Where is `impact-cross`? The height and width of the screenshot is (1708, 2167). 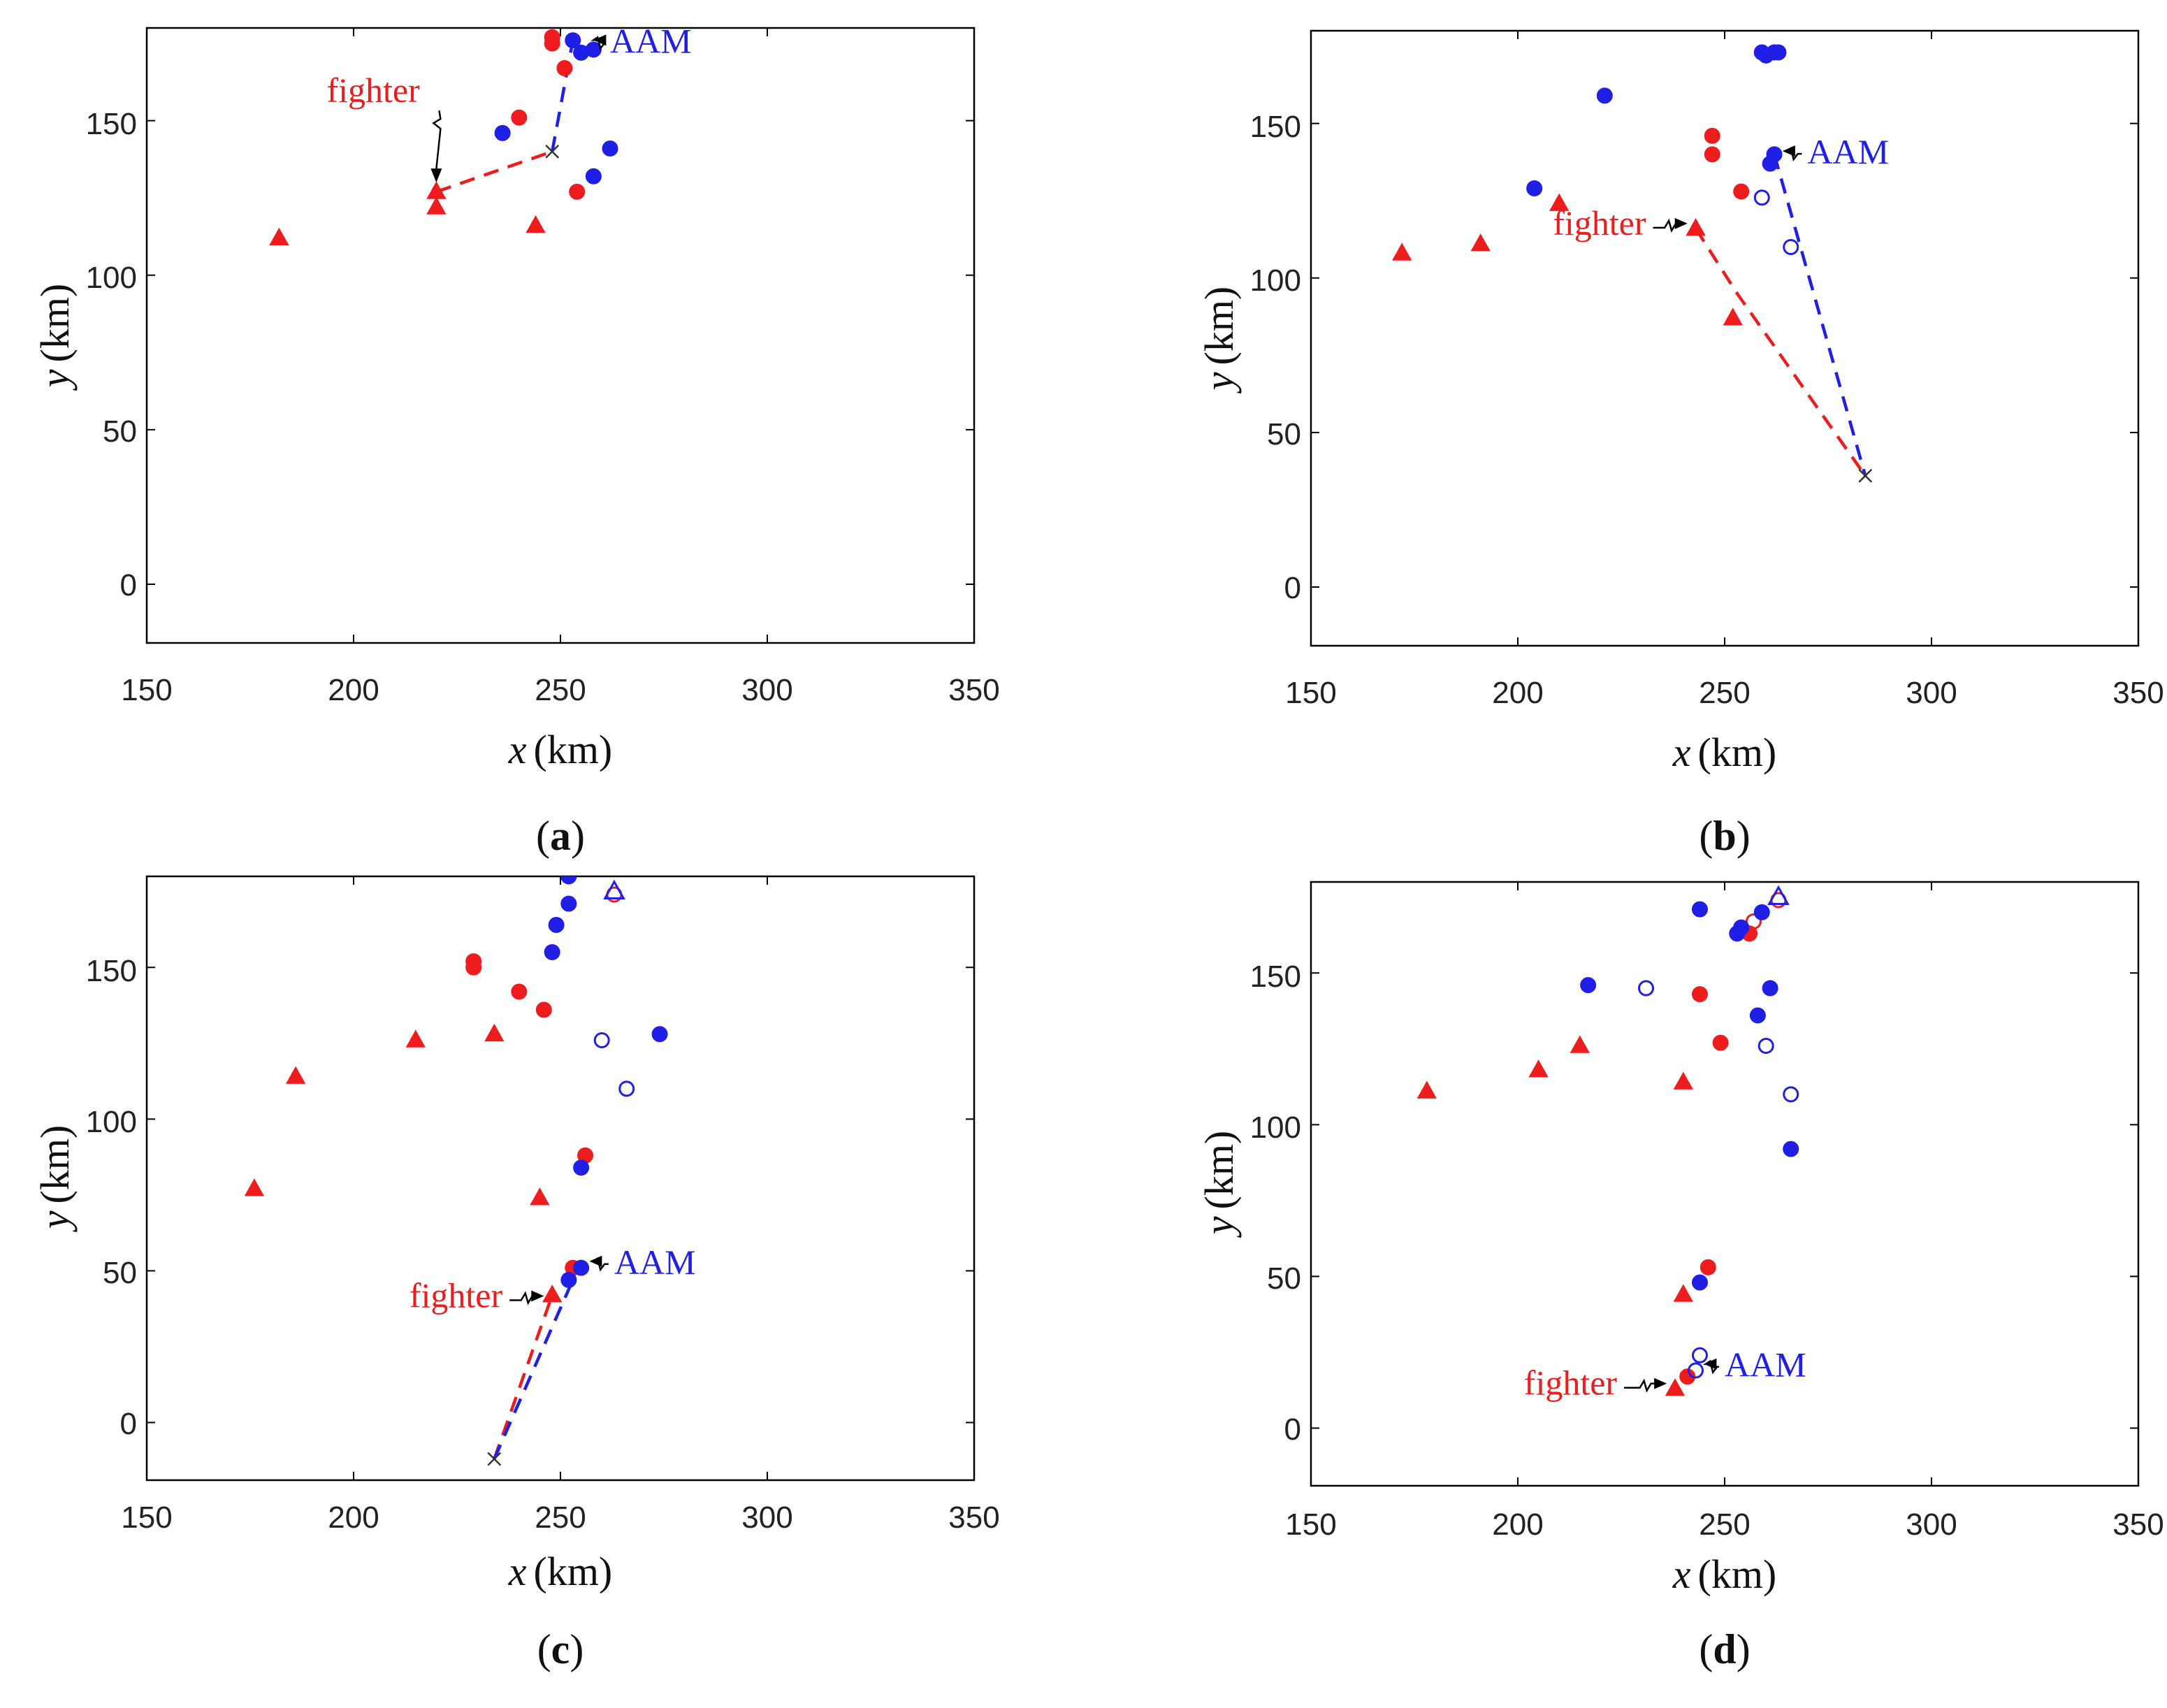
impact-cross is located at coordinates (552, 152).